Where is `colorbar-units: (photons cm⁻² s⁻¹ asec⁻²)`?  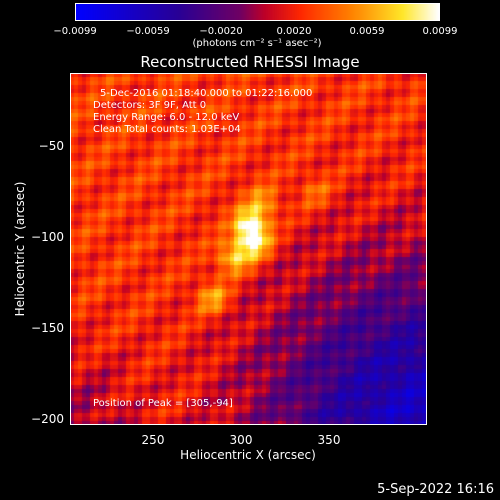
colorbar-units: (photons cm⁻² s⁻¹ asec⁻²) is located at coordinates (257, 43).